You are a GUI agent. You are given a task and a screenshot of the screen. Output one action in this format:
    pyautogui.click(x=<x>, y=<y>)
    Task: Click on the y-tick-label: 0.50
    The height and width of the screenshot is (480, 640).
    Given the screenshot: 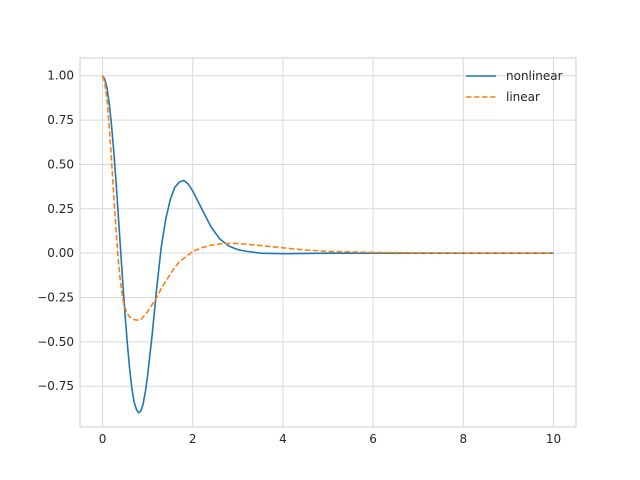 What is the action you would take?
    pyautogui.click(x=60, y=164)
    